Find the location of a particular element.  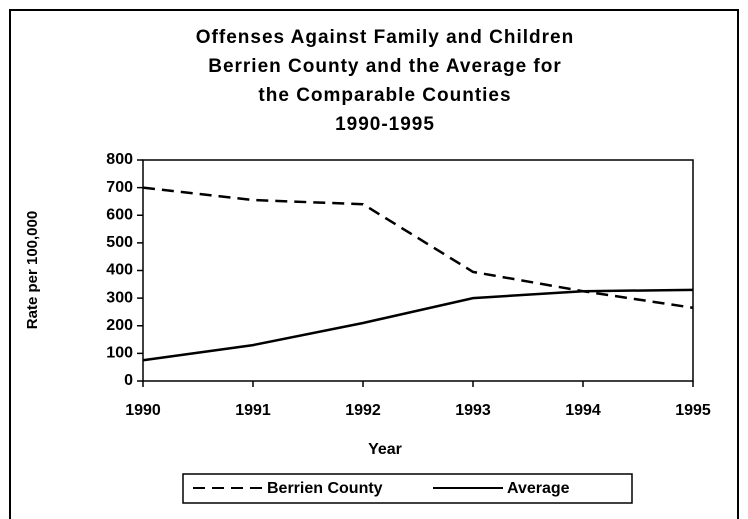

chart-title: Offenses Against Family and Children is located at coordinates (385, 37).